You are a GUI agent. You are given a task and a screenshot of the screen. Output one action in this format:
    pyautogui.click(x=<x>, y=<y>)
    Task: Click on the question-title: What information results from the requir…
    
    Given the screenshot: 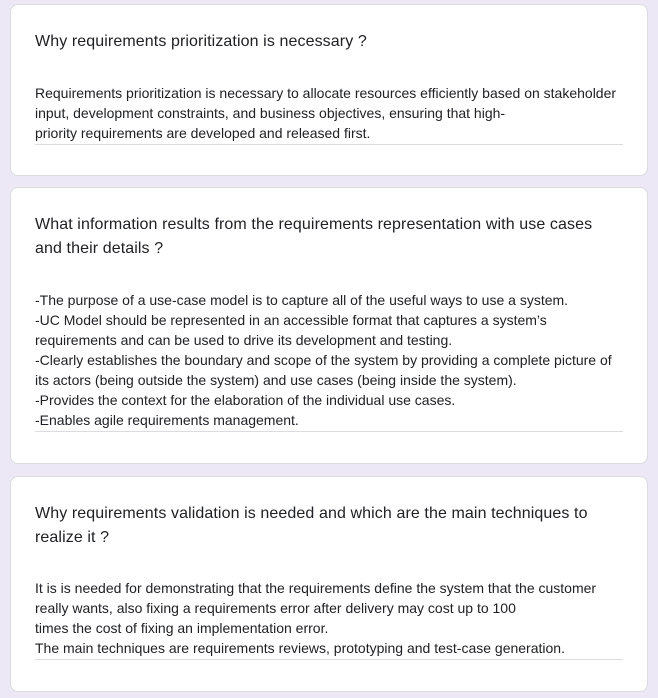 What is the action you would take?
    pyautogui.click(x=314, y=236)
    